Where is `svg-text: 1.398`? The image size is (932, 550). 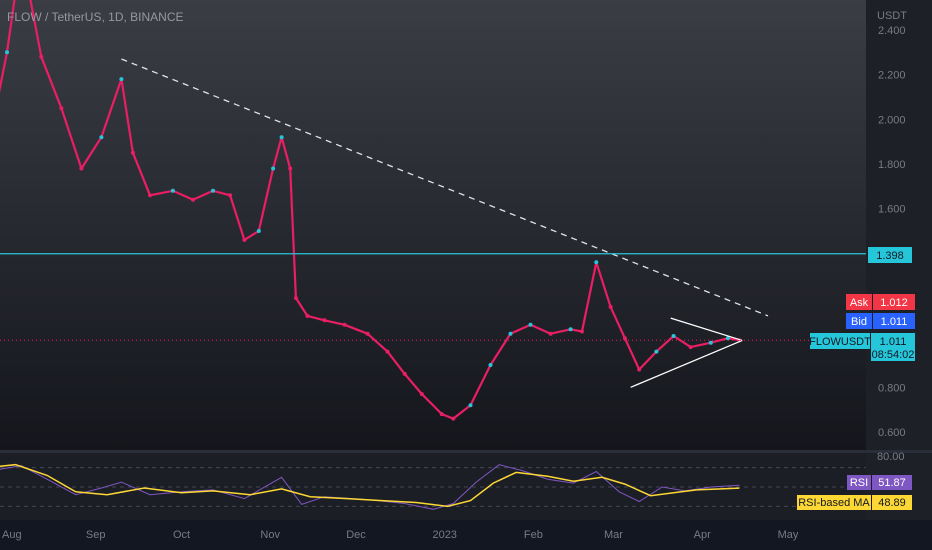
svg-text: 1.398 is located at coordinates (890, 256).